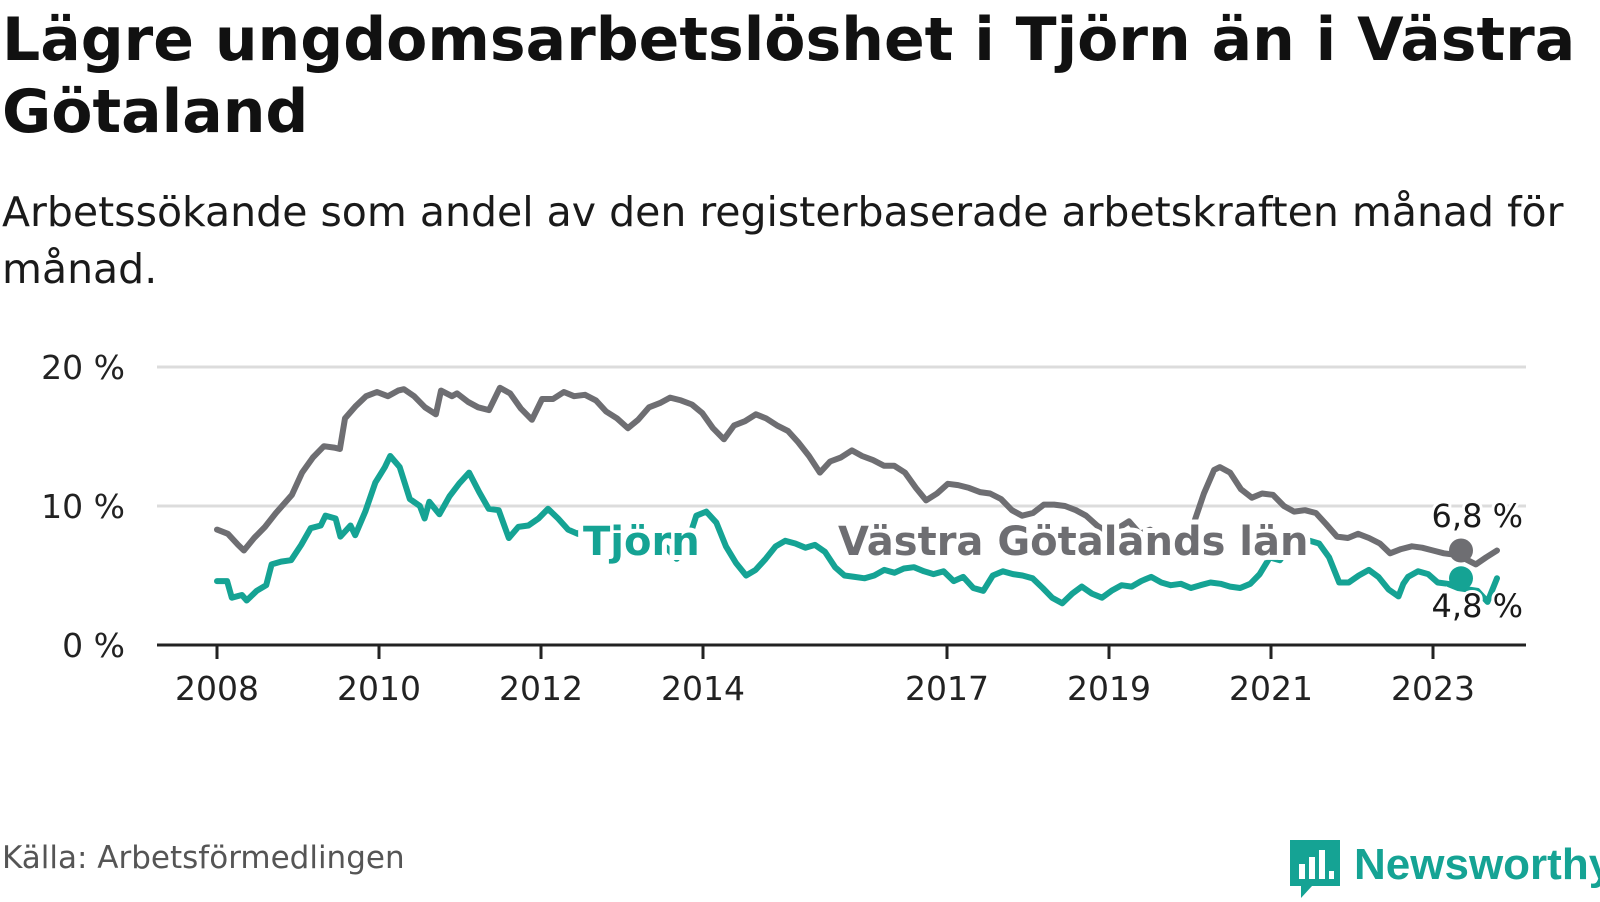 The height and width of the screenshot is (902, 1600). What do you see at coordinates (1461, 578) in the screenshot?
I see `endpoint-tjorn` at bounding box center [1461, 578].